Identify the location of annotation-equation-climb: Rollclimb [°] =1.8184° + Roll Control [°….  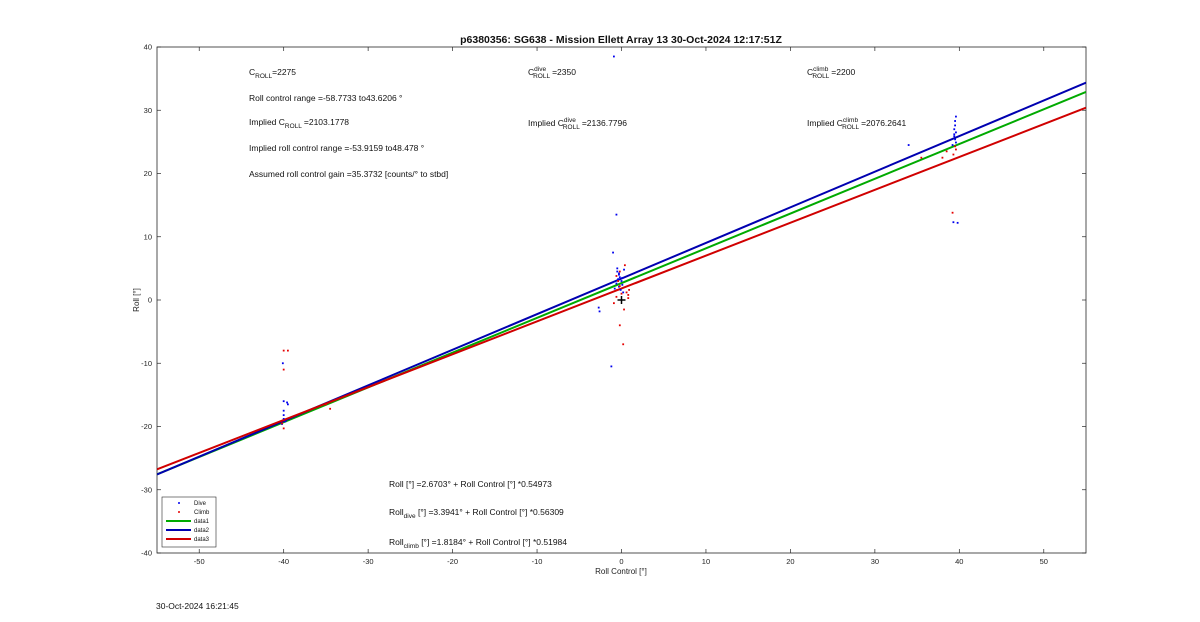
(478, 543).